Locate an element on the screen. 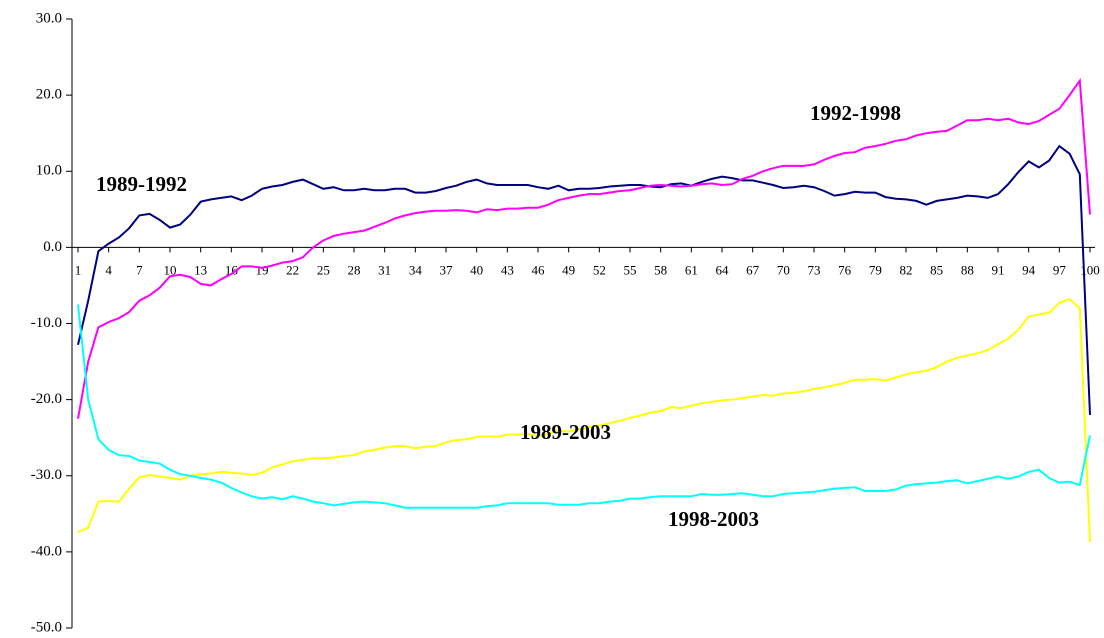 The width and height of the screenshot is (1104, 638). x-tick-label: 52 is located at coordinates (599, 269).